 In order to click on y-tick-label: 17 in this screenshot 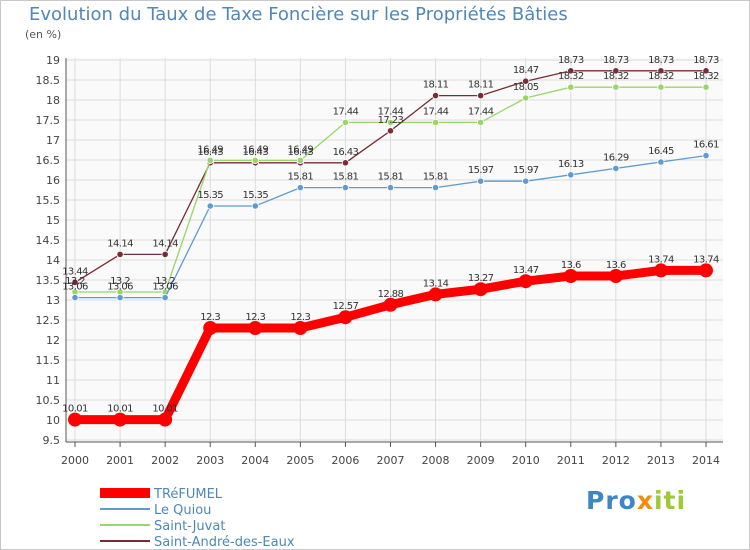, I will do `click(53, 140)`.